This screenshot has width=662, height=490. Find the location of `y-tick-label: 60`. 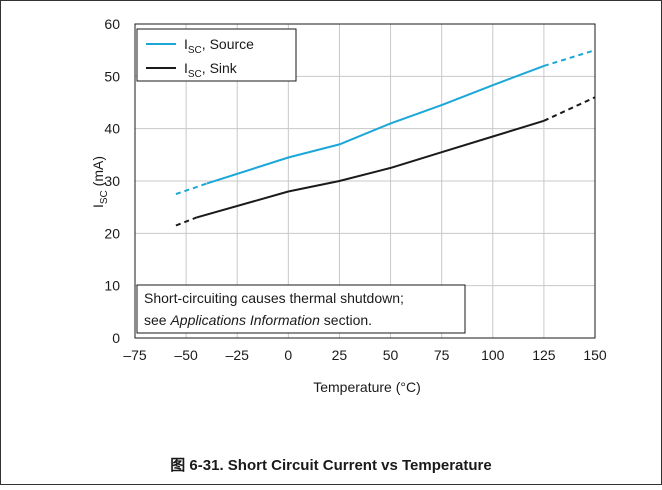

y-tick-label: 60 is located at coordinates (112, 24).